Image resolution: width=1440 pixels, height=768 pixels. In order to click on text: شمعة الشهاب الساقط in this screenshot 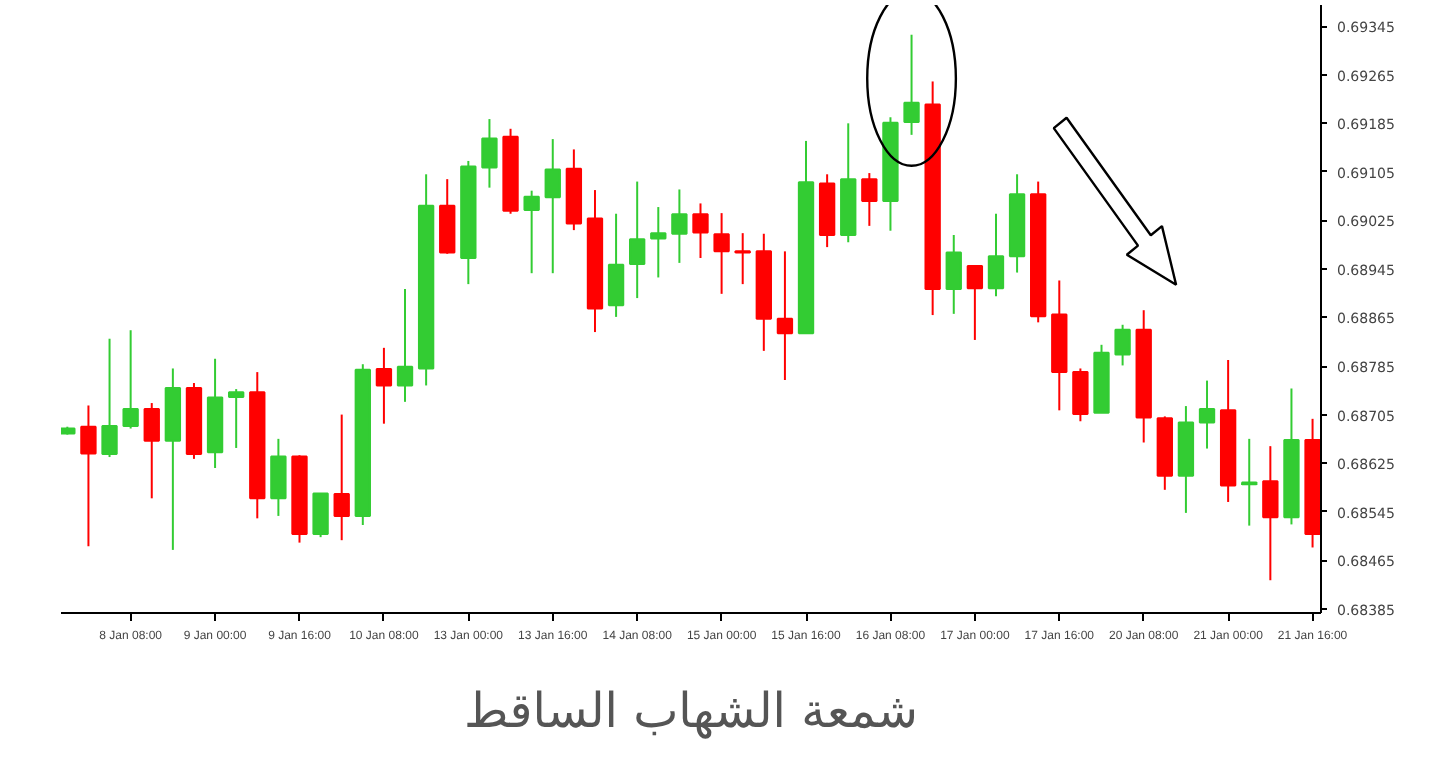, I will do `click(691, 711)`.